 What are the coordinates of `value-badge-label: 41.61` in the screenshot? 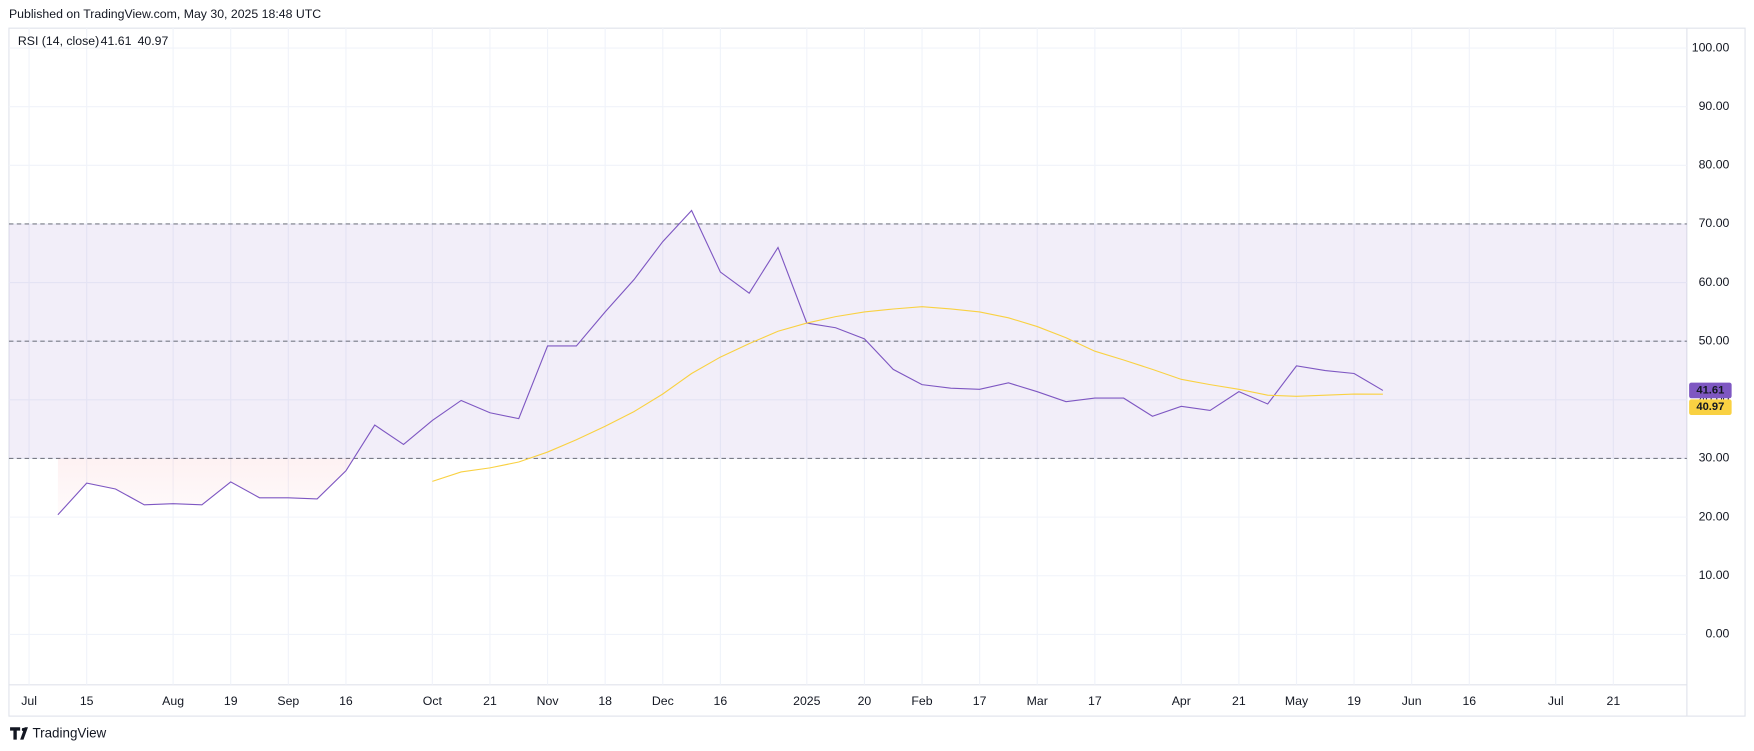 It's located at (1710, 390).